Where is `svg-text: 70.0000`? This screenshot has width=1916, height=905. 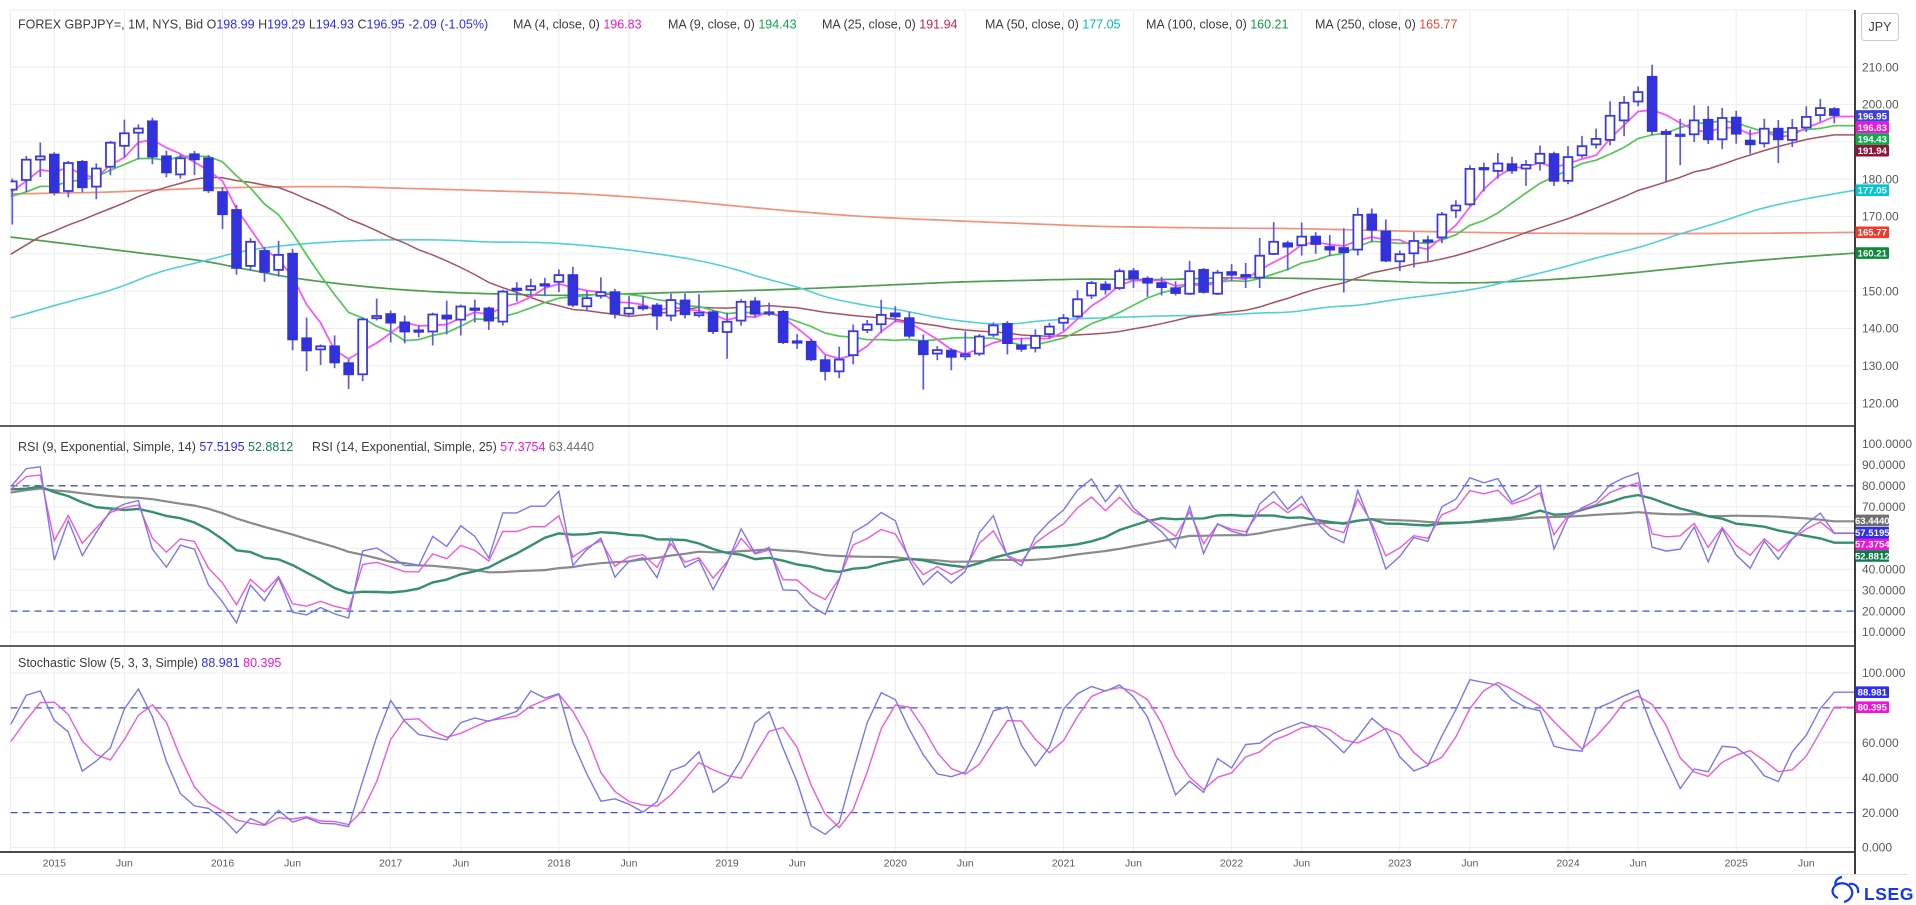 svg-text: 70.0000 is located at coordinates (1884, 507).